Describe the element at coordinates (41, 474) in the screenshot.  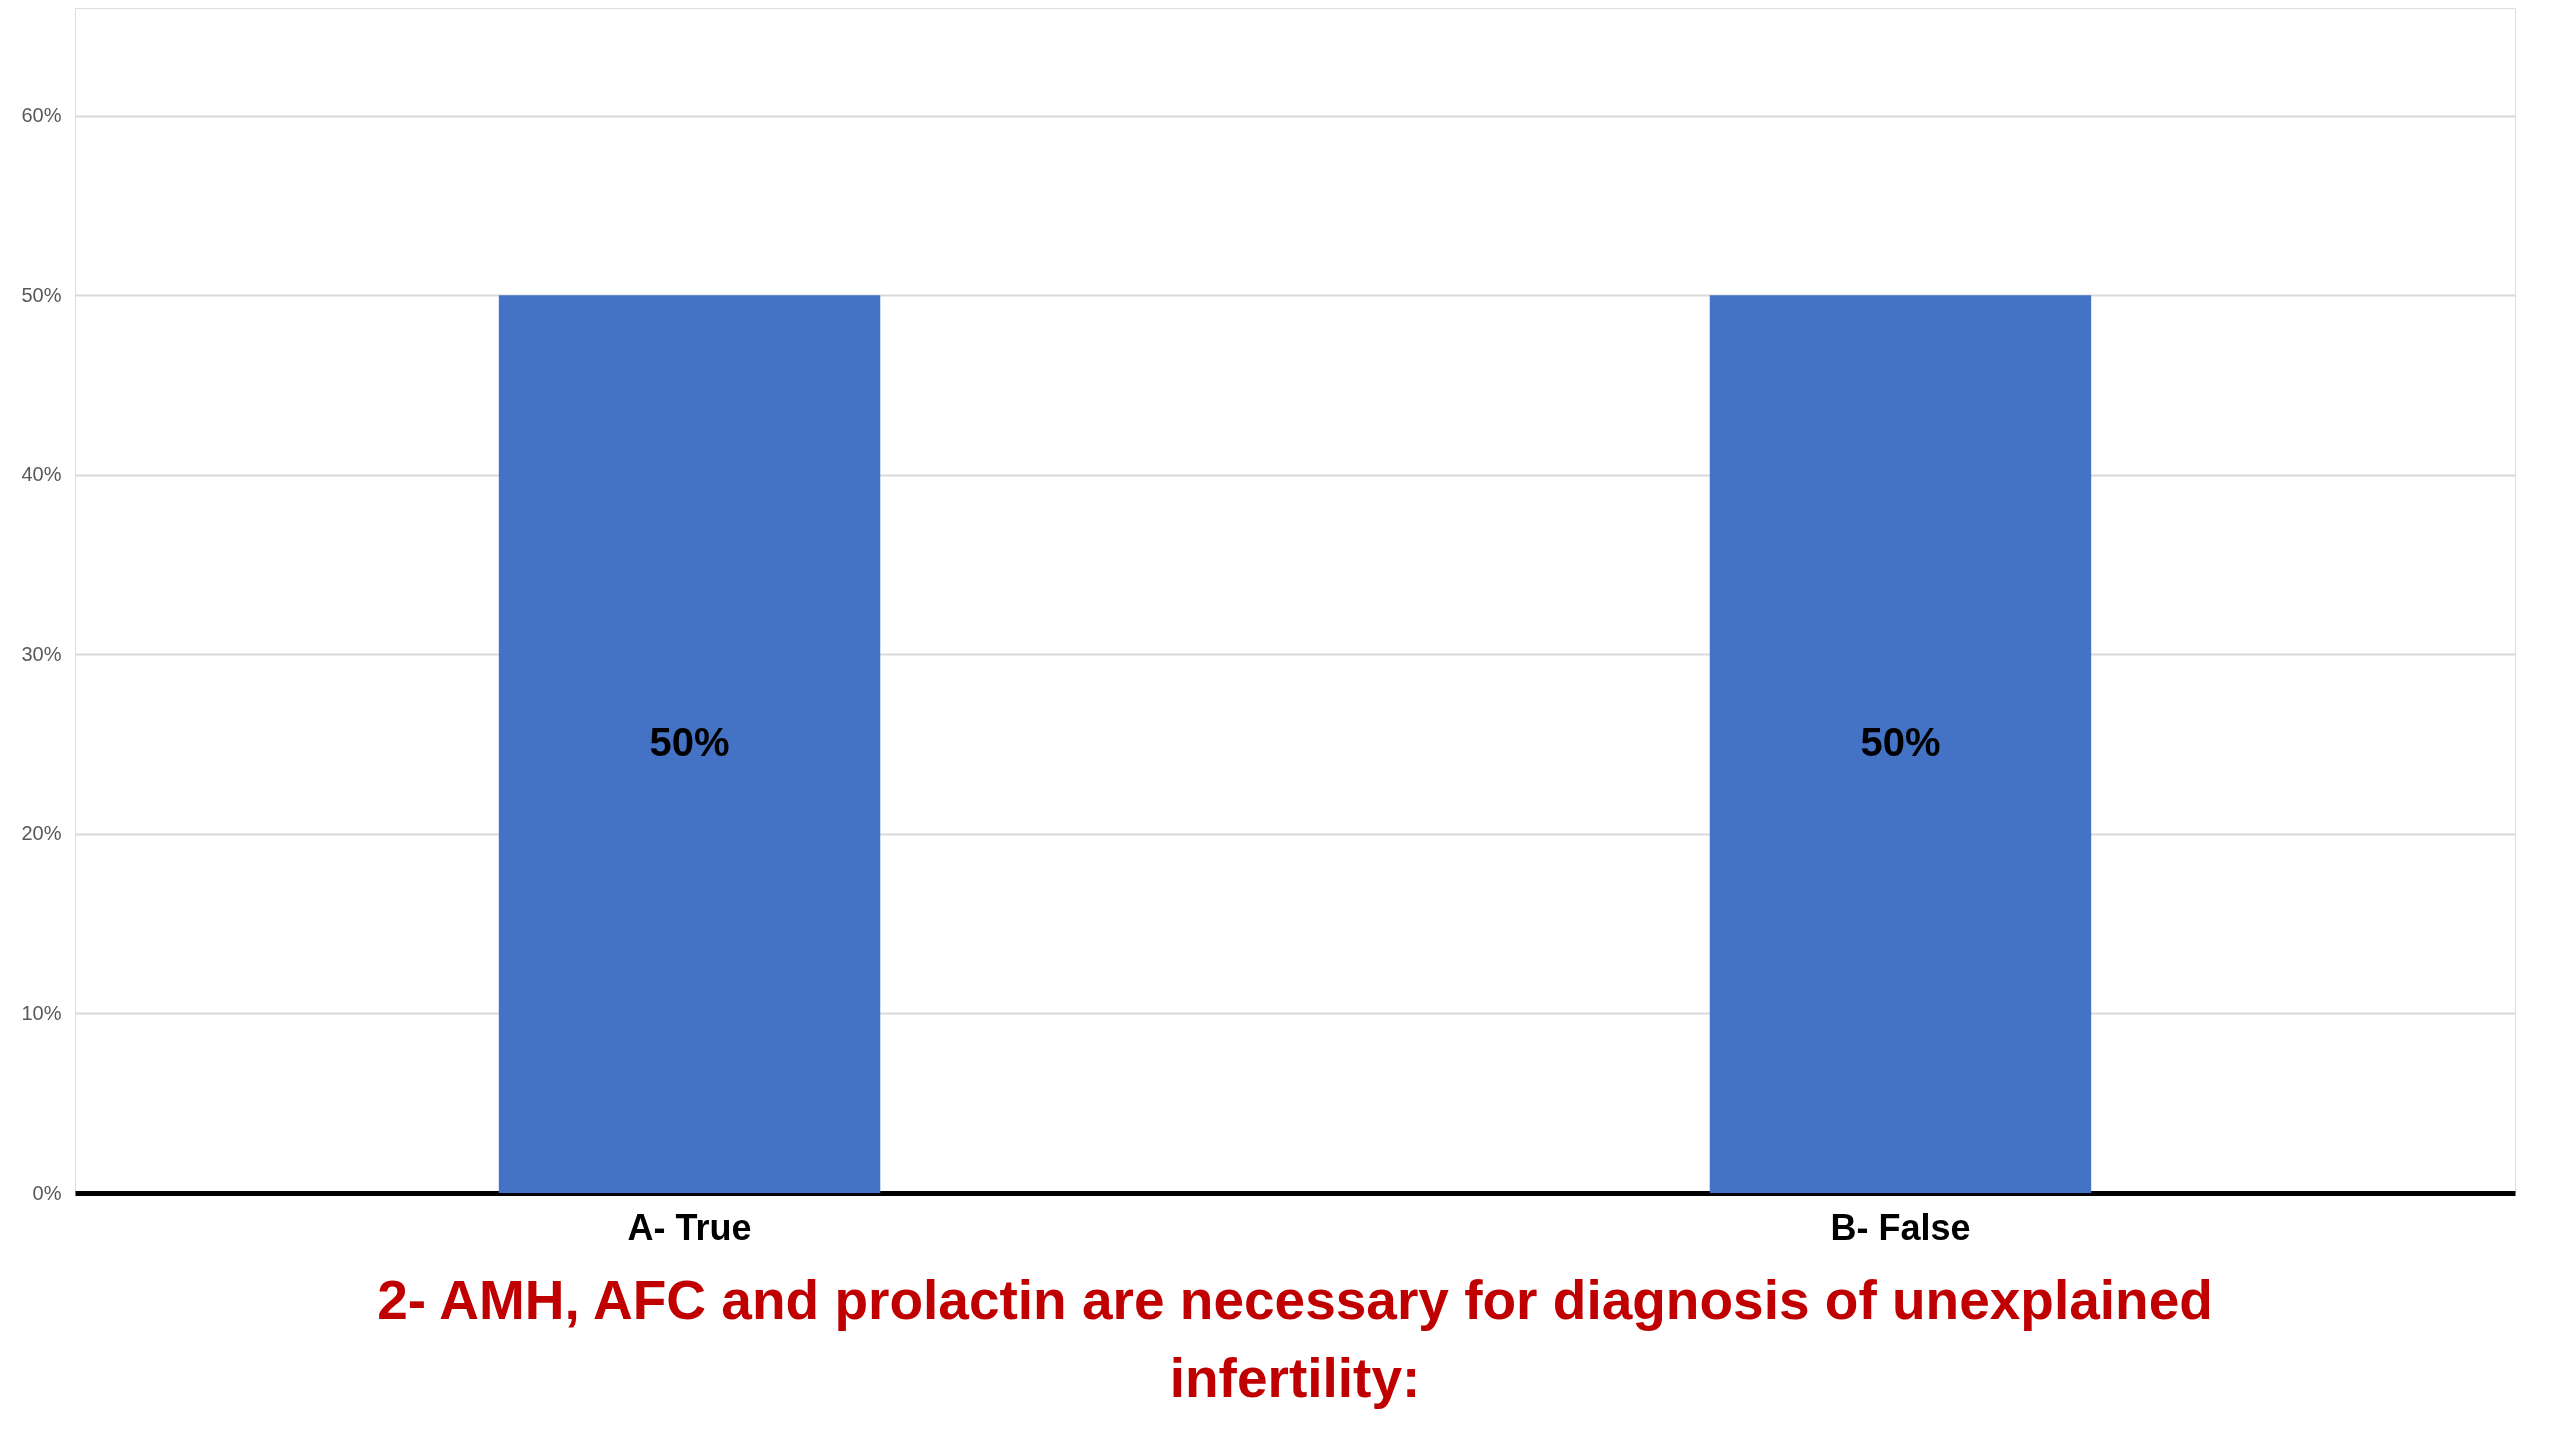
I see `y-tick-label: 40%` at that location.